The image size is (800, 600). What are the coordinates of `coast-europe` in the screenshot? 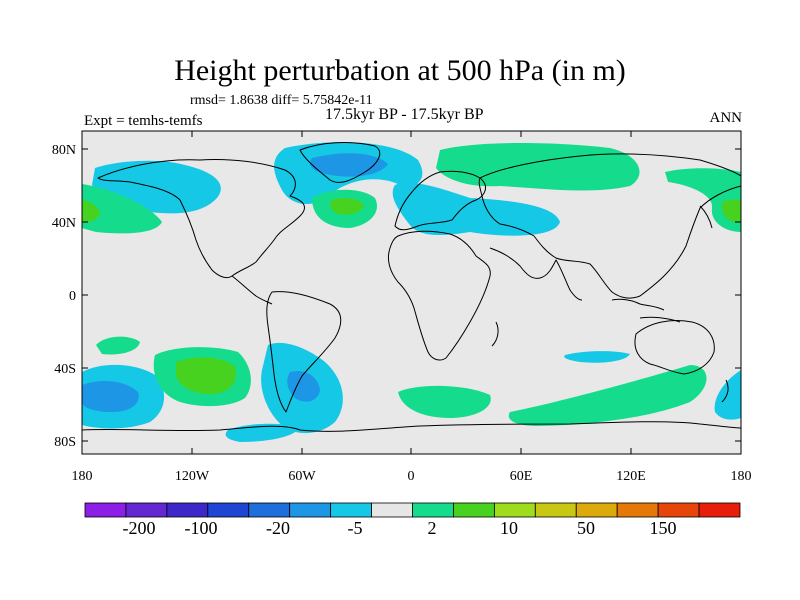 It's located at (440, 200).